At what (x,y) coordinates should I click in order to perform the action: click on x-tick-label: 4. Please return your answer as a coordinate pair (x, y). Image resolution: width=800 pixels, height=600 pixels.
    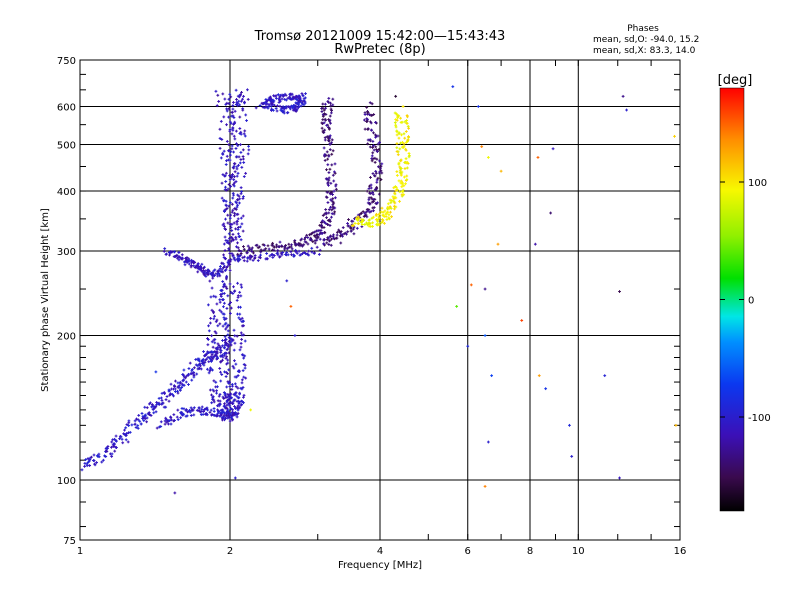
    Looking at the image, I should click on (380, 551).